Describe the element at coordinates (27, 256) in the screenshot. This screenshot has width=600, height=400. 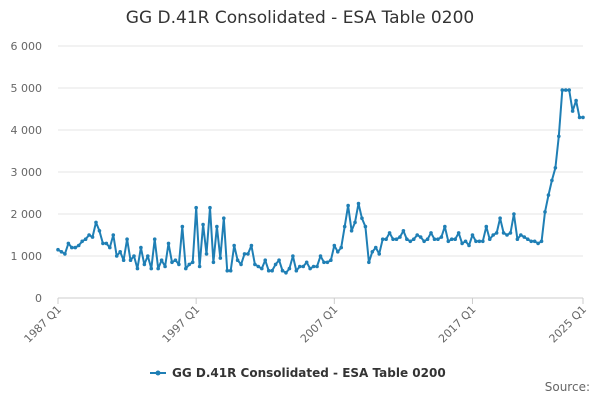
I see `y-tick-label: 1 000` at that location.